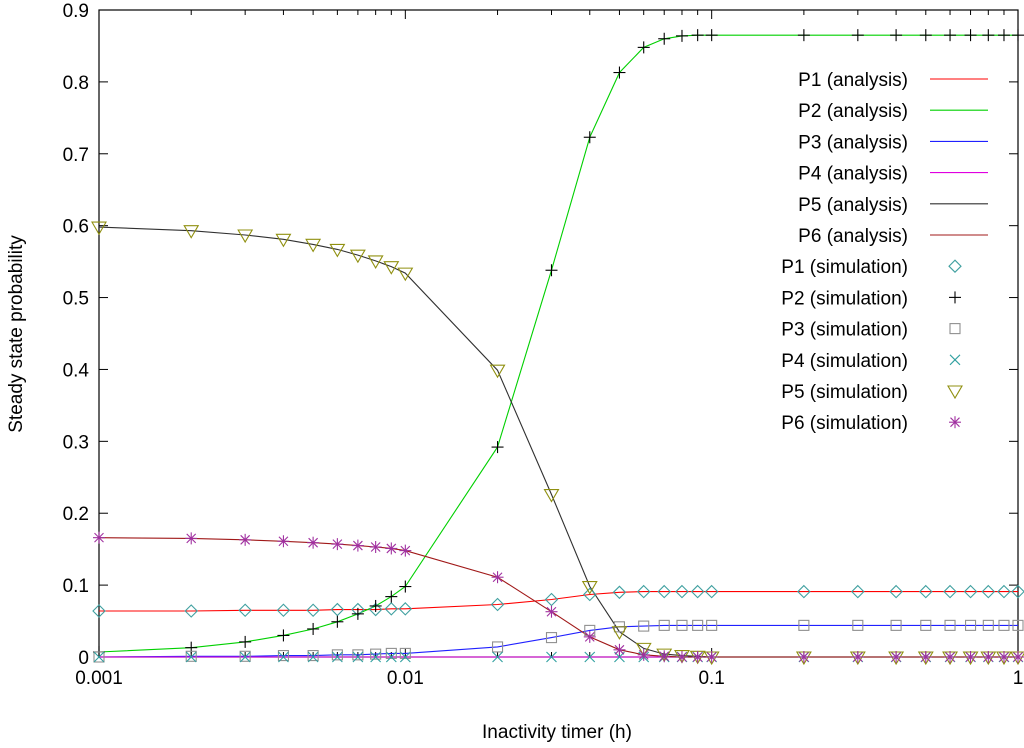 The height and width of the screenshot is (748, 1024). I want to click on legend-label: P5 (simulation), so click(844, 392).